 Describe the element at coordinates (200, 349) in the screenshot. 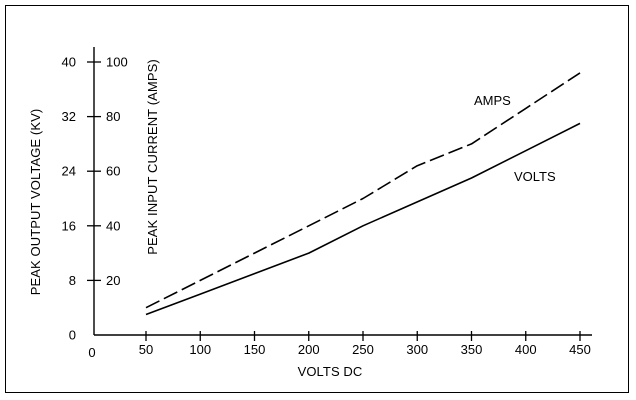

I see `x-tick-label: 100` at that location.